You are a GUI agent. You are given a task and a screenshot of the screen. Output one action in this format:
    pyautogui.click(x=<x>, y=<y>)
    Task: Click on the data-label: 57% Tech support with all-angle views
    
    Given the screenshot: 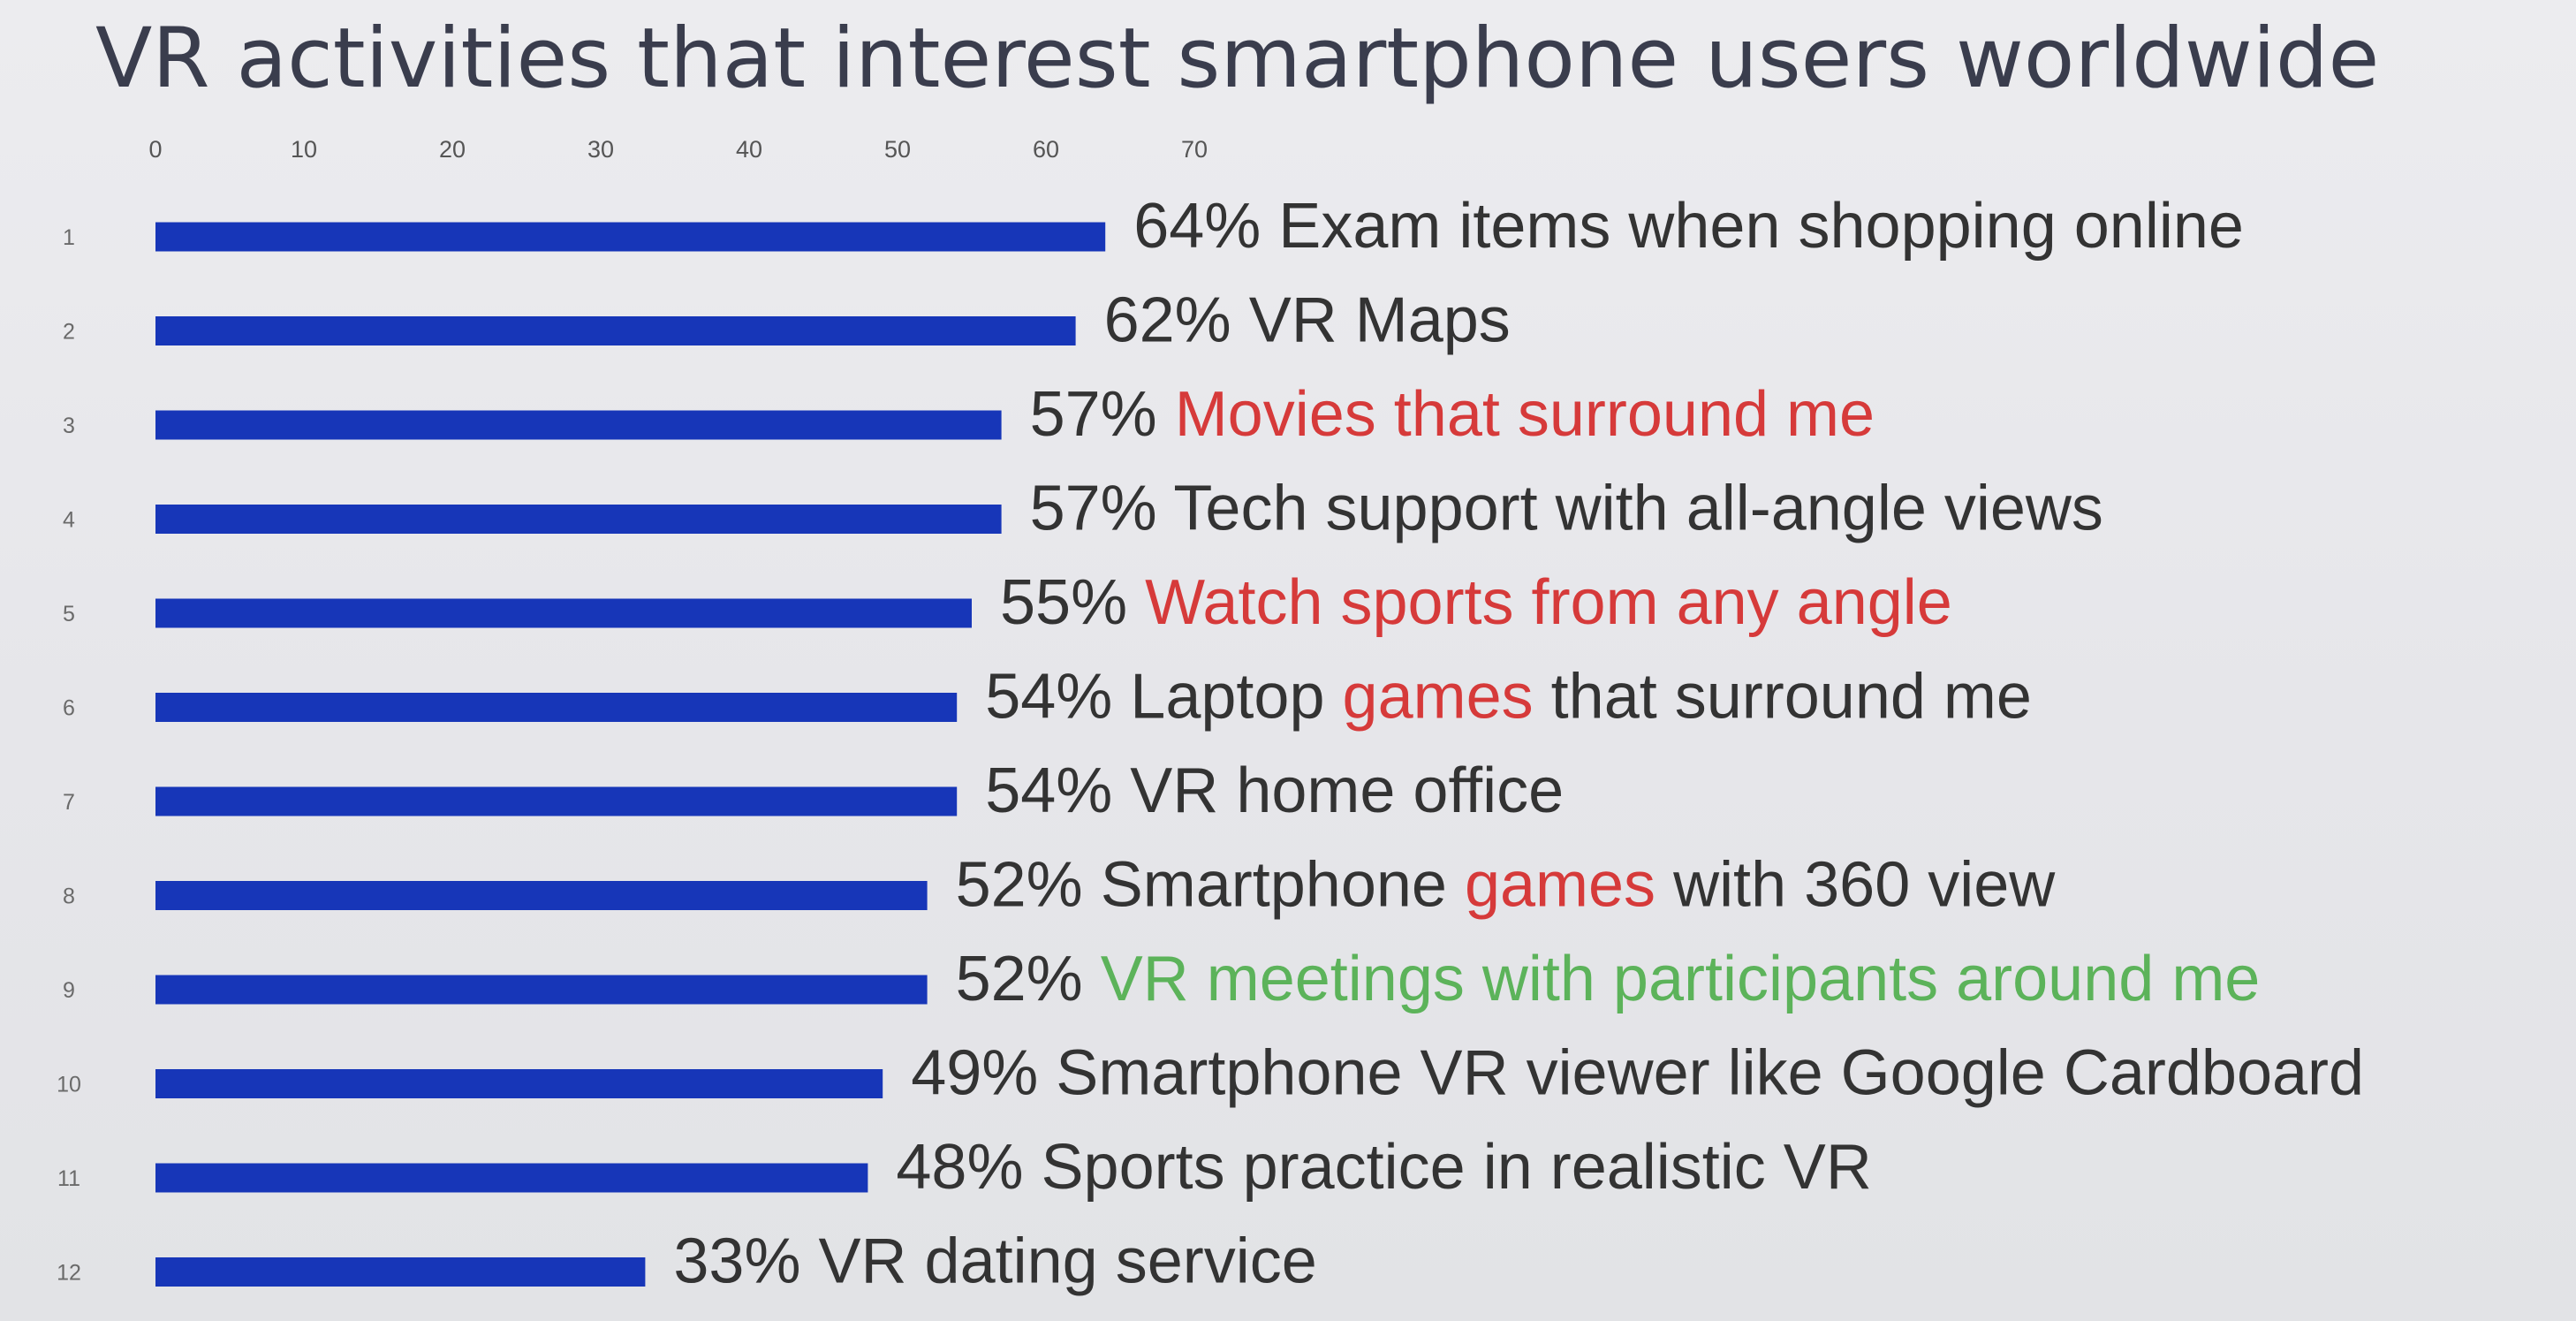 What is the action you would take?
    pyautogui.click(x=1567, y=509)
    